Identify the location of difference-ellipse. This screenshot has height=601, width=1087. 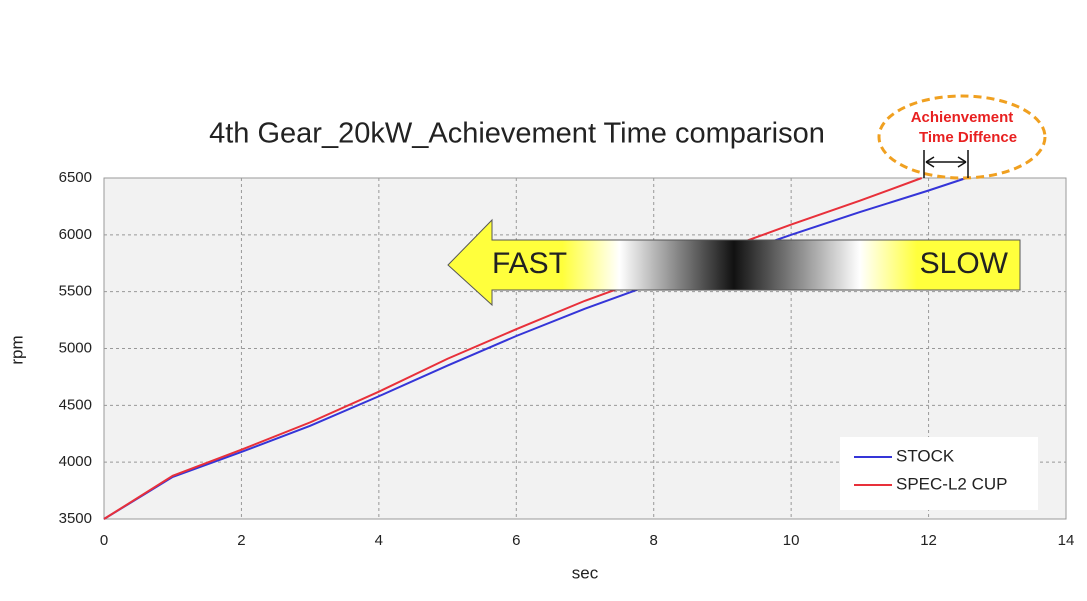
(962, 137).